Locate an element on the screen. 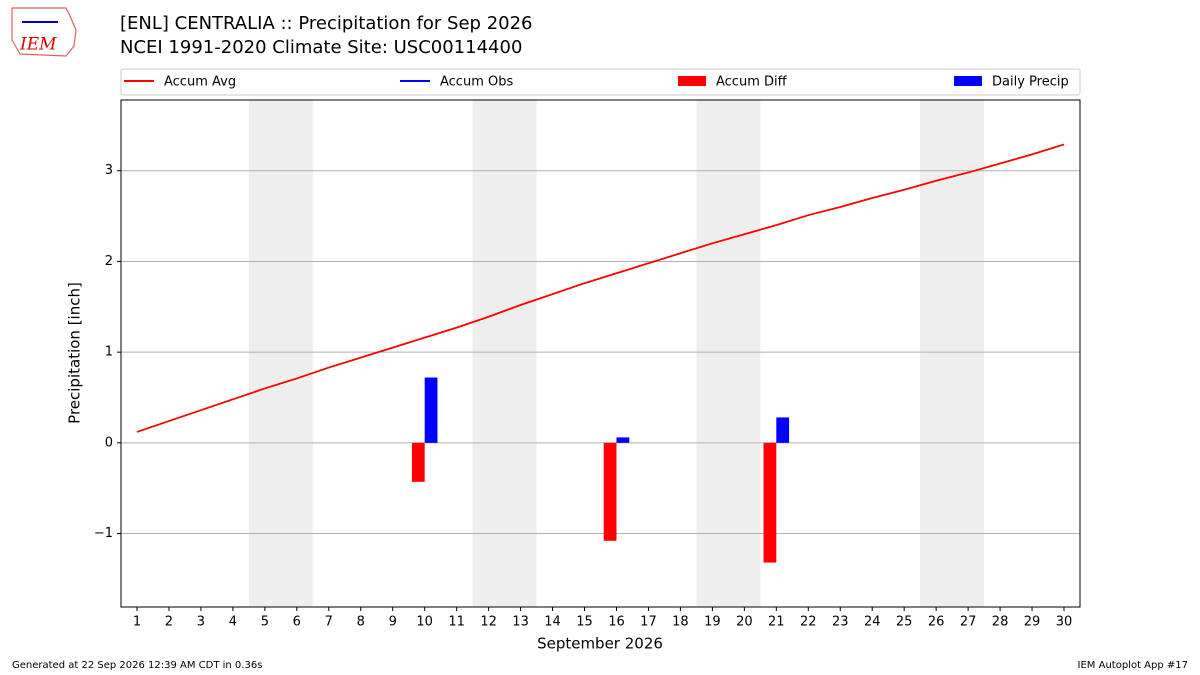 The height and width of the screenshot is (675, 1200). x-tick-label: 23 is located at coordinates (840, 622).